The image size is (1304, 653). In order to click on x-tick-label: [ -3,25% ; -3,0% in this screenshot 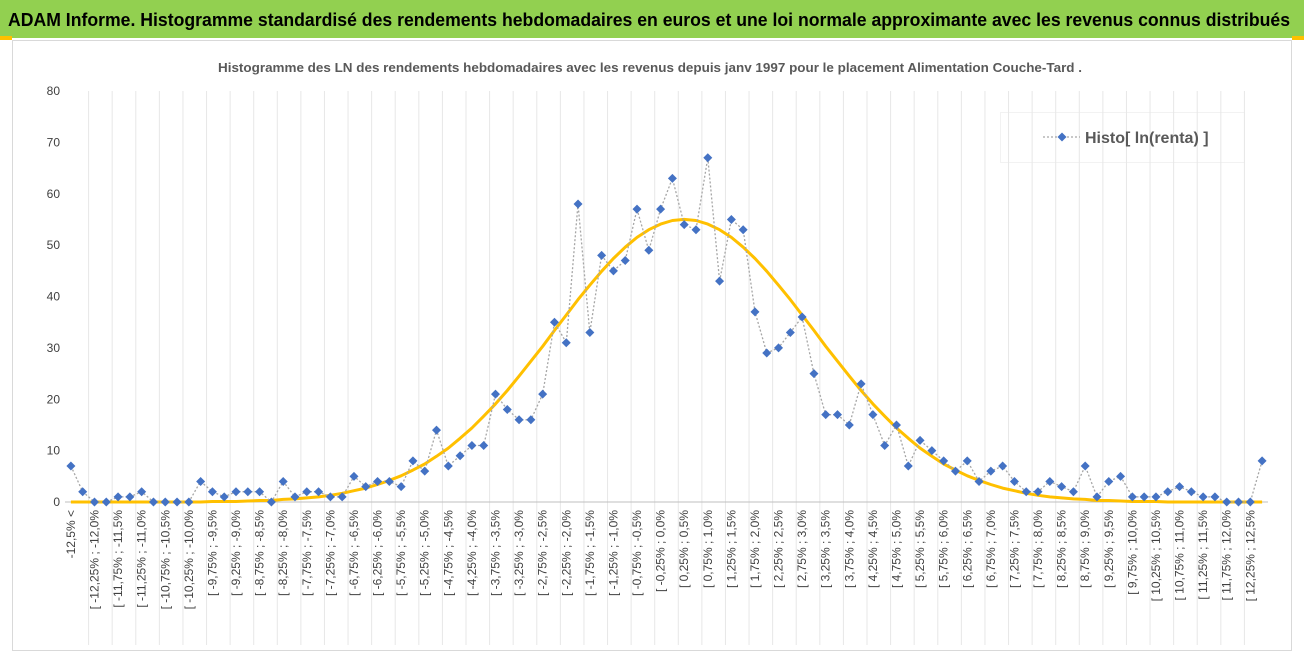, I will do `click(519, 553)`.